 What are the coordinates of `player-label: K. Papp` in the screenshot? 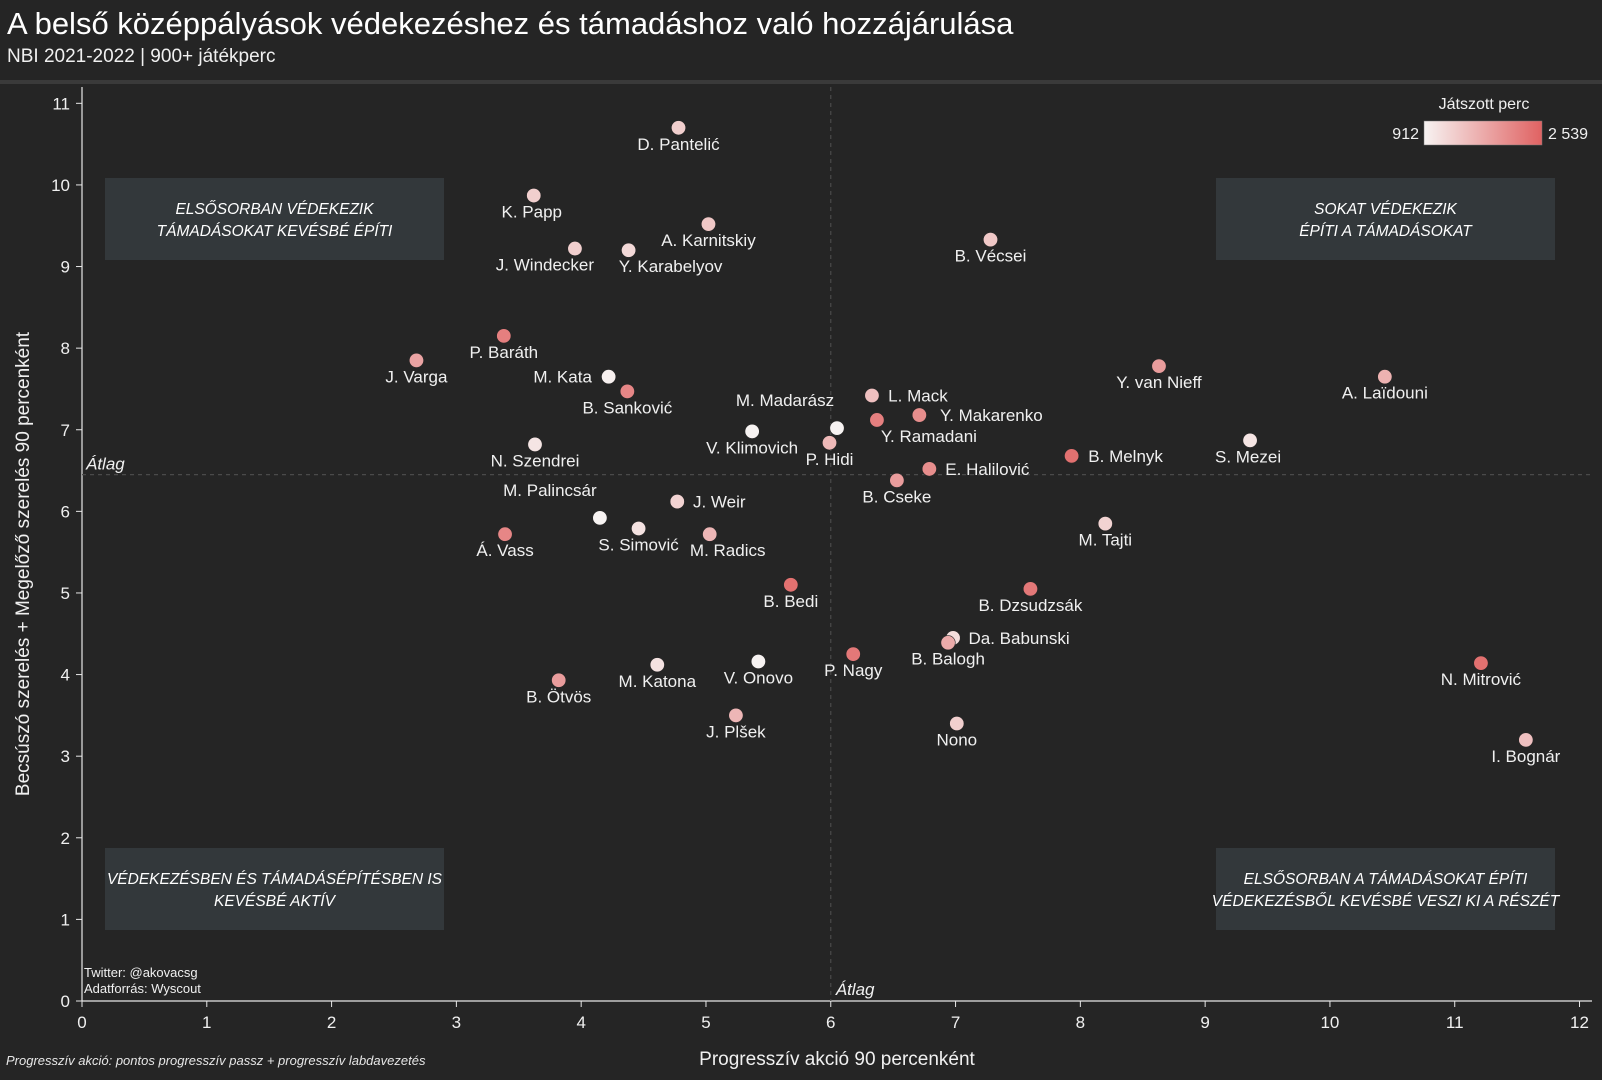 It's located at (532, 212).